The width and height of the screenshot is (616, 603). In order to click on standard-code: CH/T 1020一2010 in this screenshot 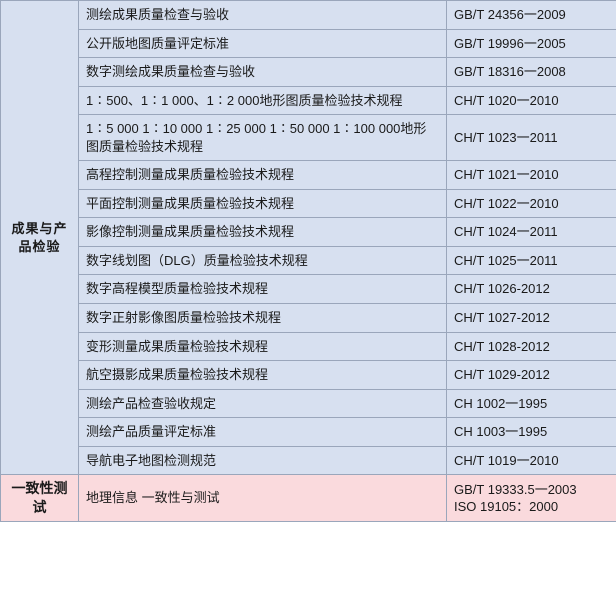, I will do `click(531, 100)`.